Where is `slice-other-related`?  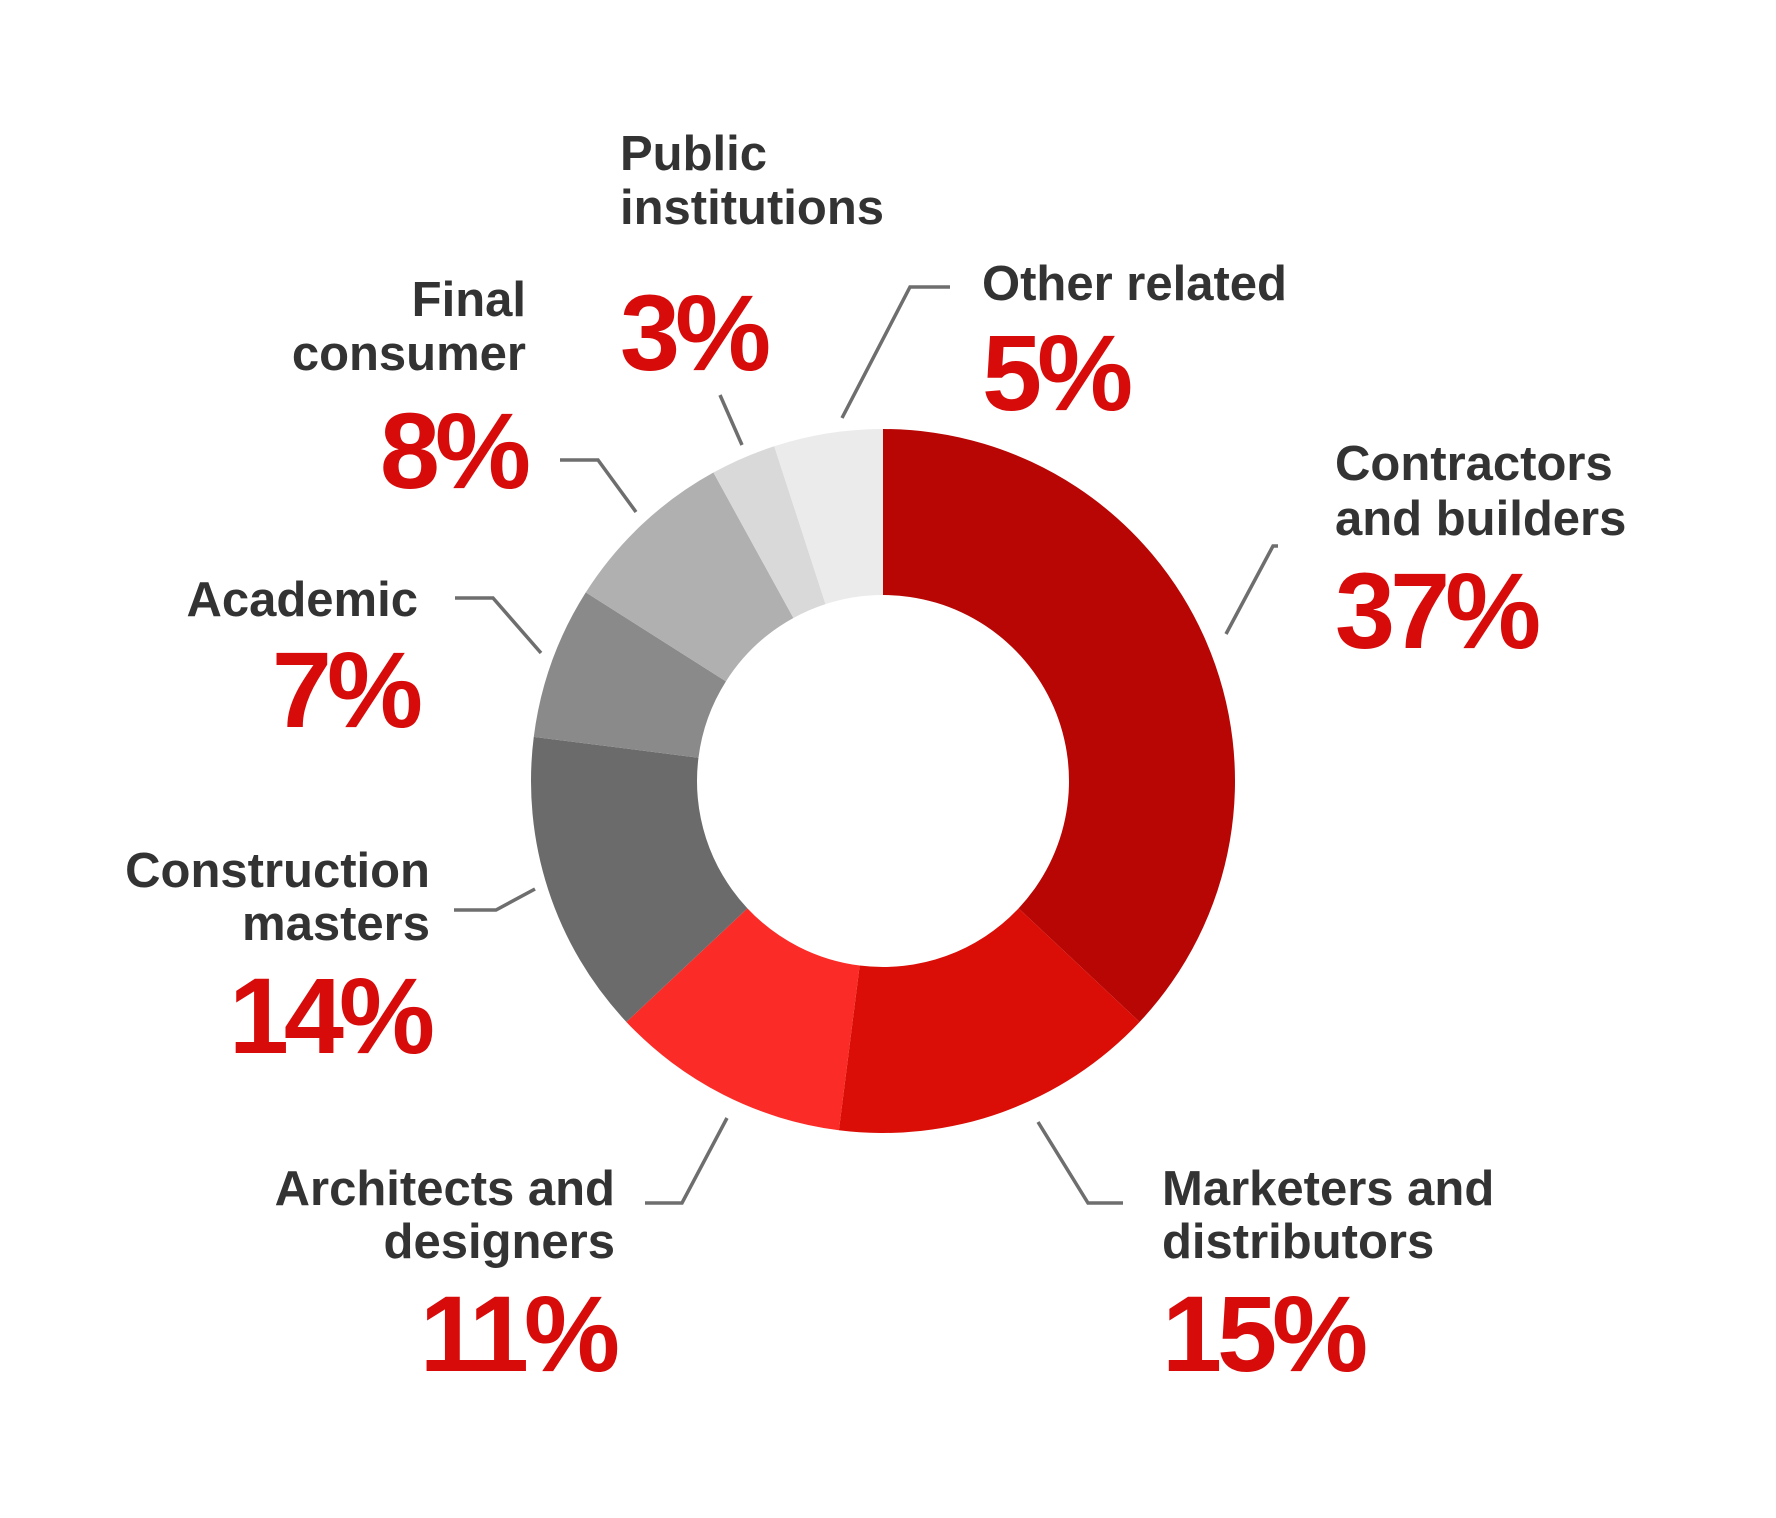 slice-other-related is located at coordinates (828, 517).